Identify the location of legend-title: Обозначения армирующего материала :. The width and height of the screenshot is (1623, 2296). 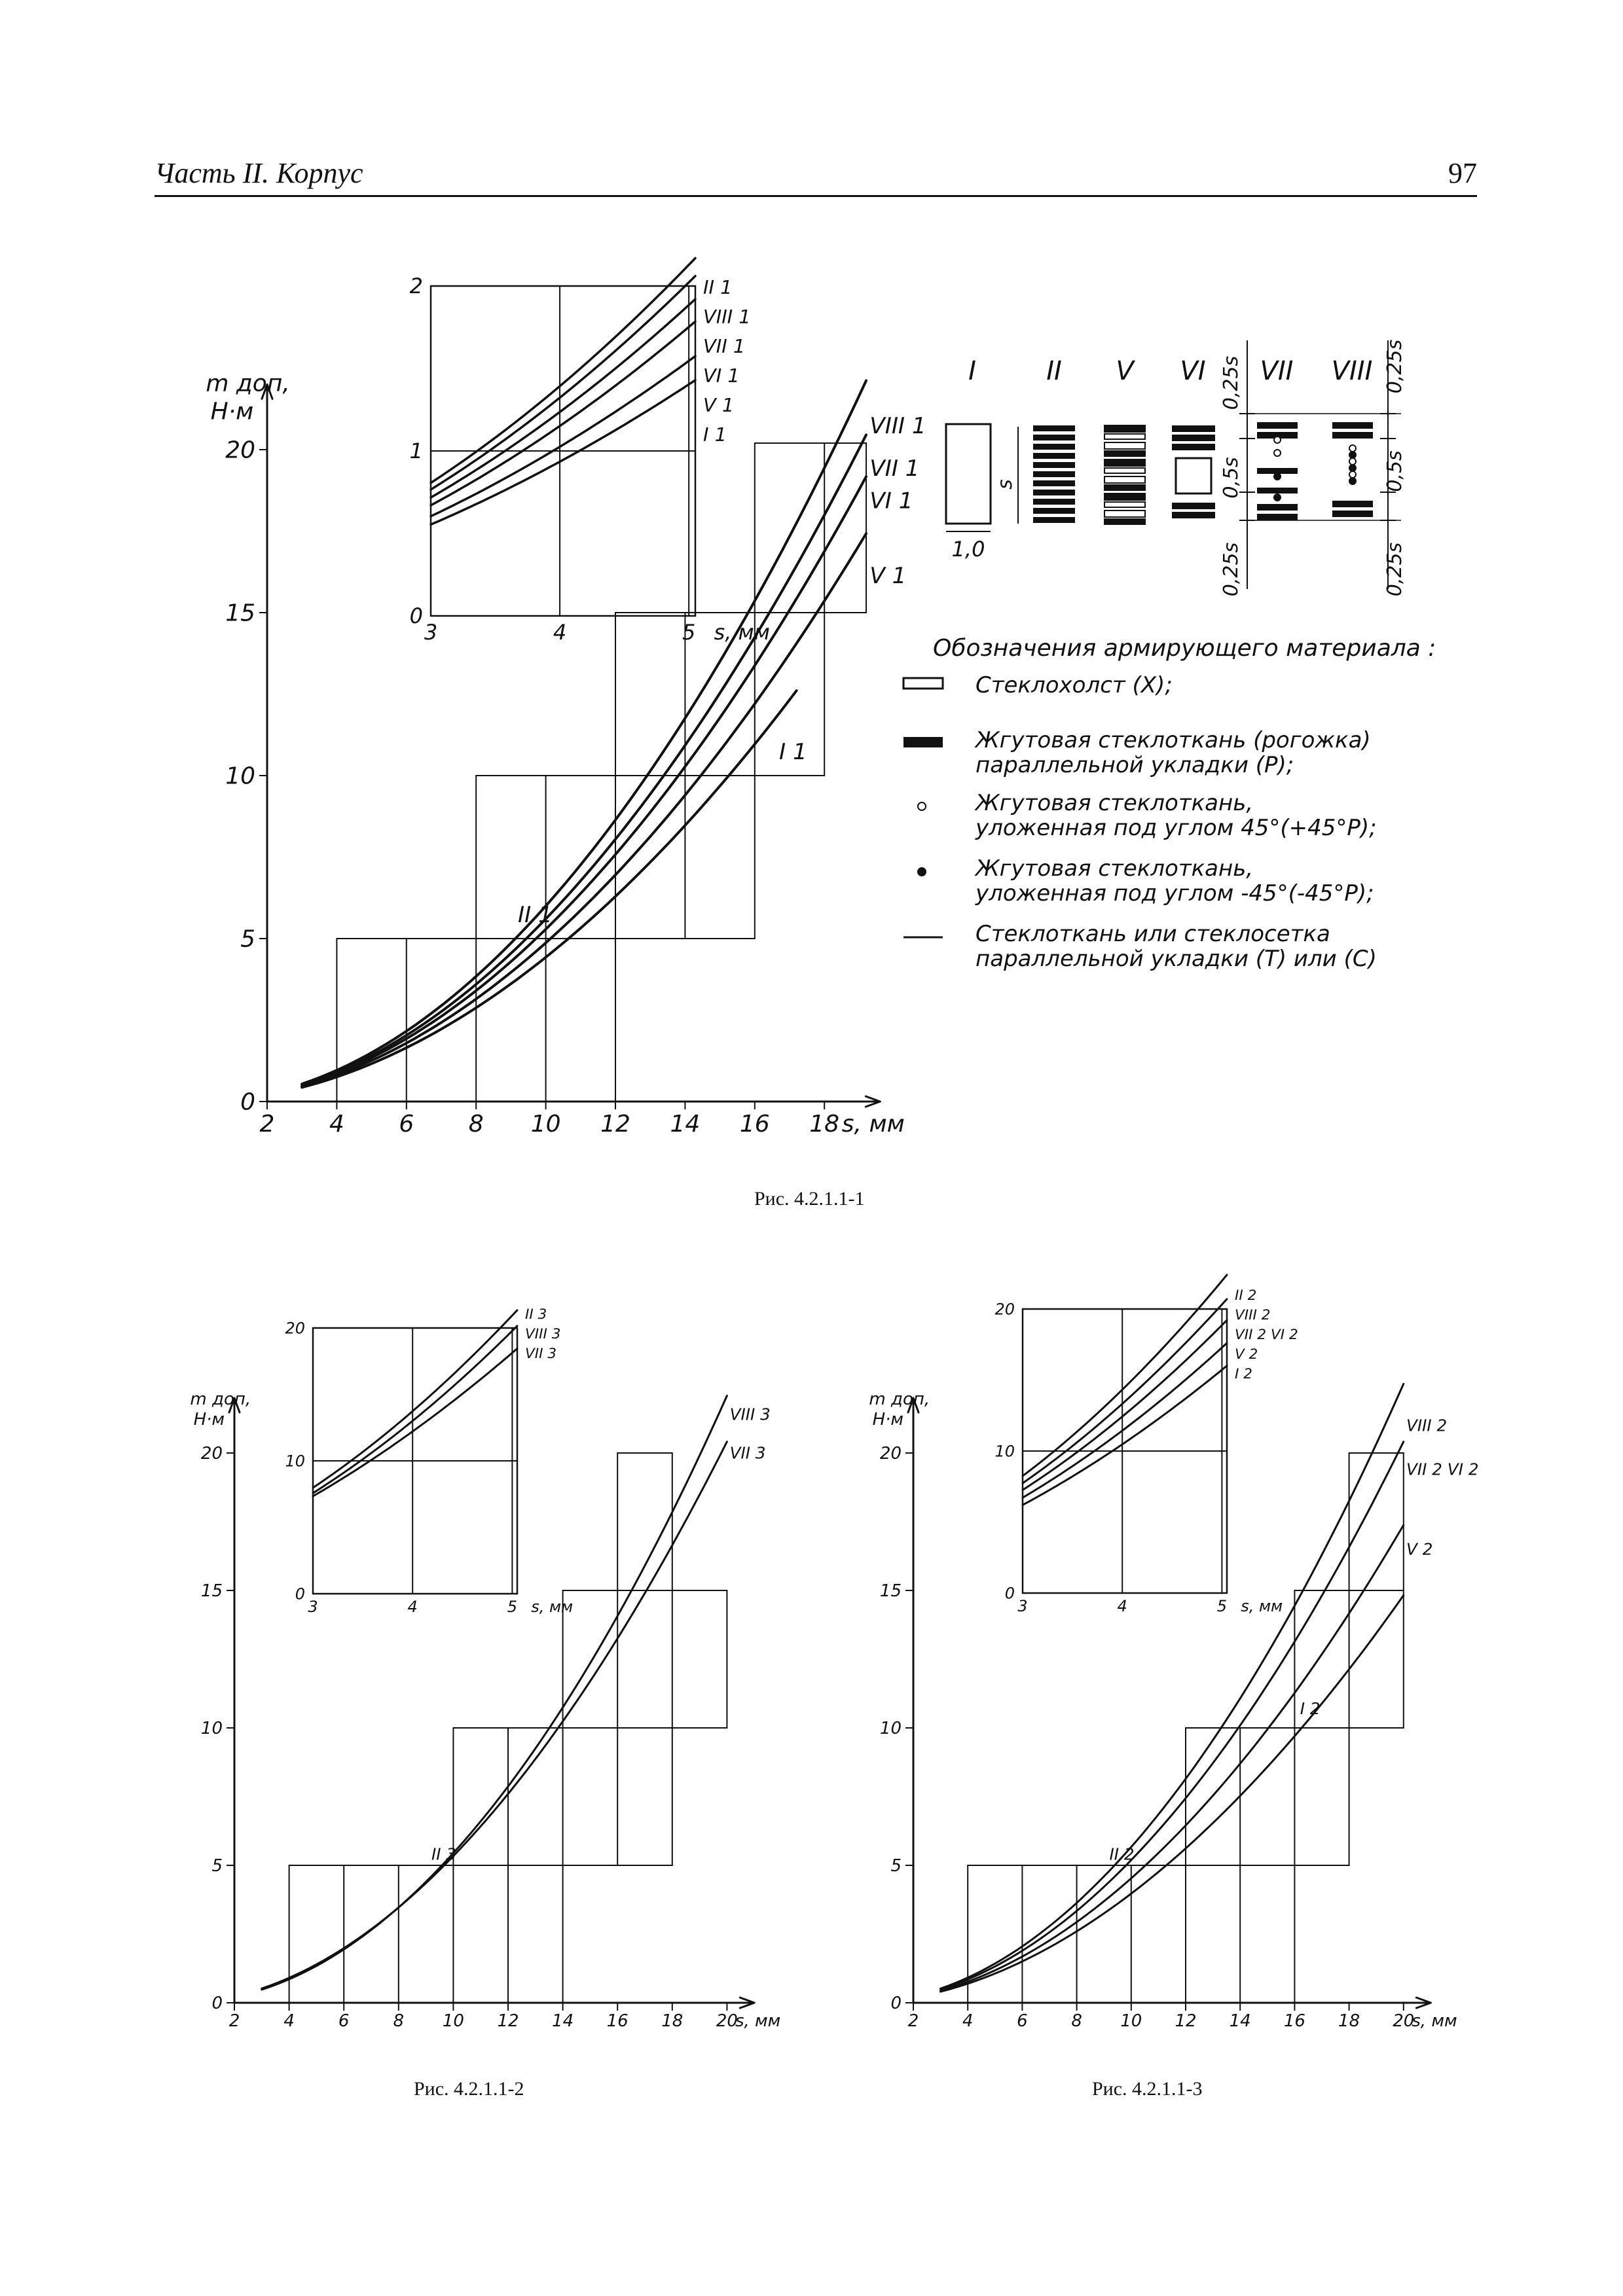
(1184, 648).